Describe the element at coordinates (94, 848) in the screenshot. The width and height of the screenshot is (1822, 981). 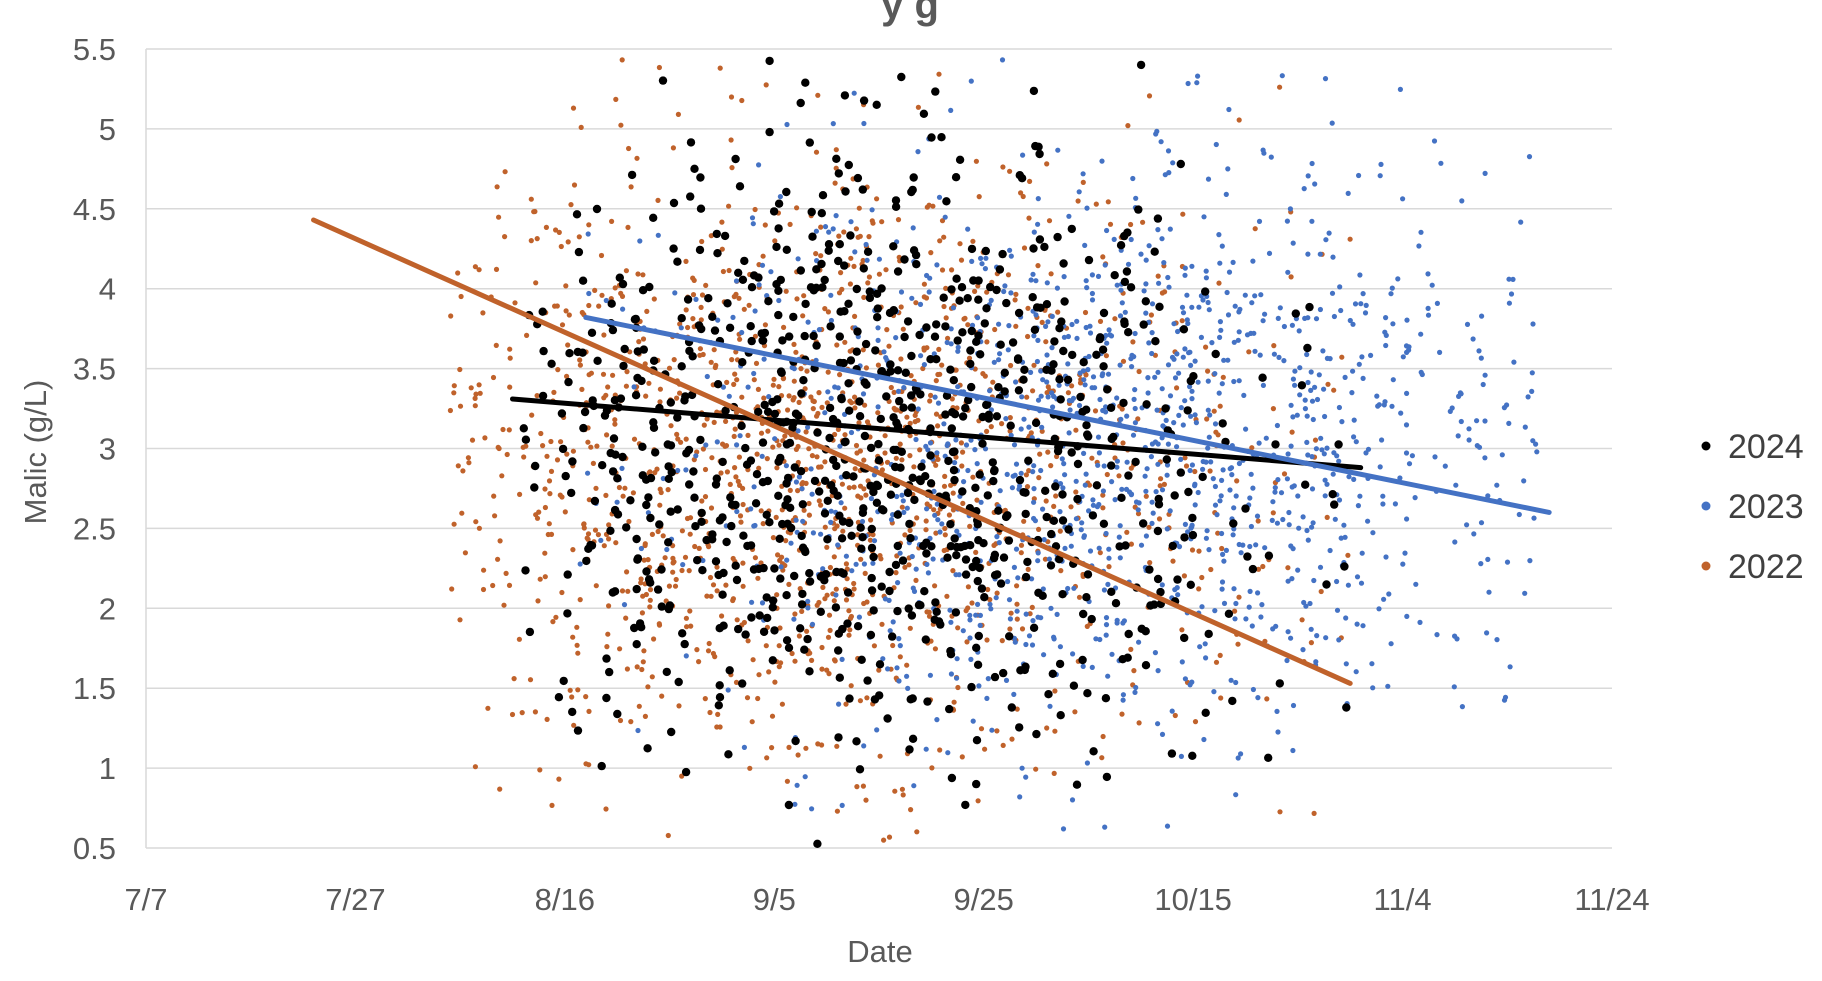
I see `y-tick-label: 0.5` at that location.